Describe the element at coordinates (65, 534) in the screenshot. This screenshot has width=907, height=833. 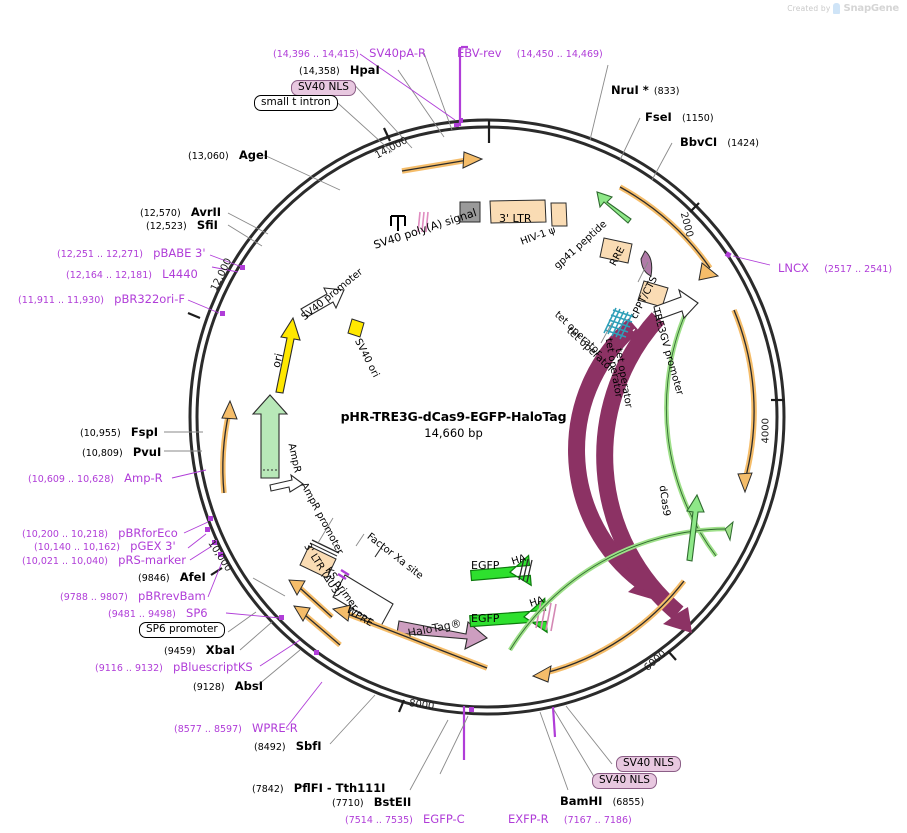
I see `primer-range: (10,200 .. 10,218)` at that location.